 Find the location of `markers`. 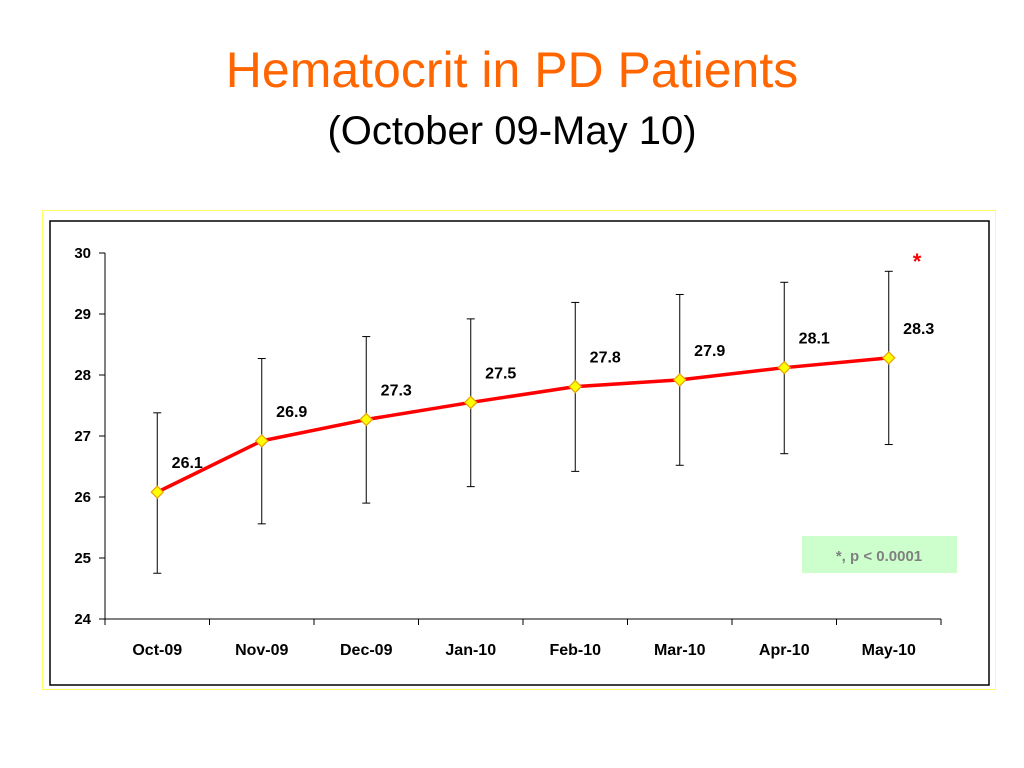

markers is located at coordinates (523, 425).